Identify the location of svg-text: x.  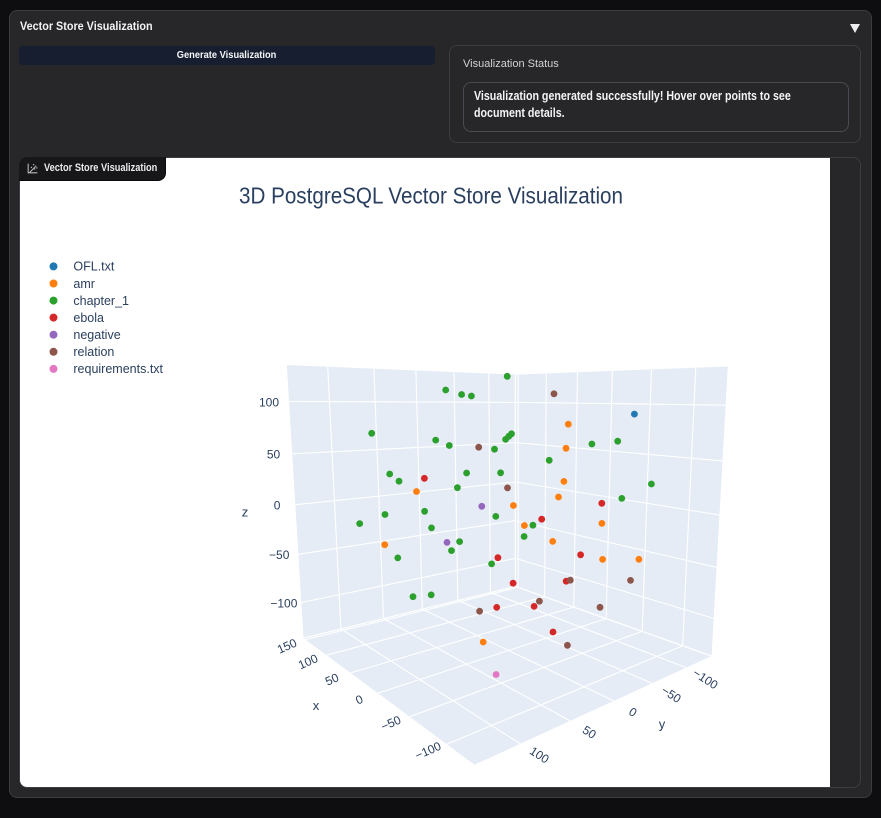
(316, 705).